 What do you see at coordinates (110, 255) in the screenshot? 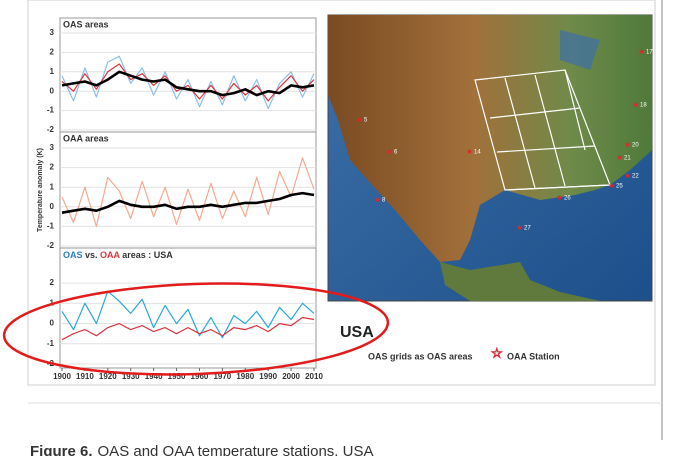
I see `title-part: OAA` at bounding box center [110, 255].